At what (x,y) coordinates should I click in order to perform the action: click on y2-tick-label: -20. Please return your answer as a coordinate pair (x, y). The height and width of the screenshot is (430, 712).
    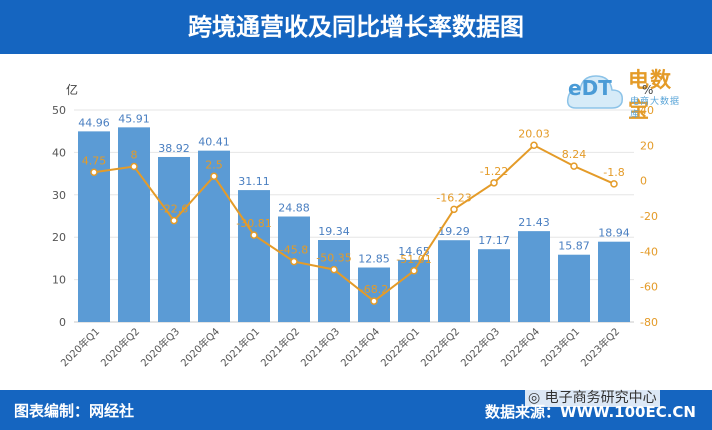
    Looking at the image, I should click on (649, 216).